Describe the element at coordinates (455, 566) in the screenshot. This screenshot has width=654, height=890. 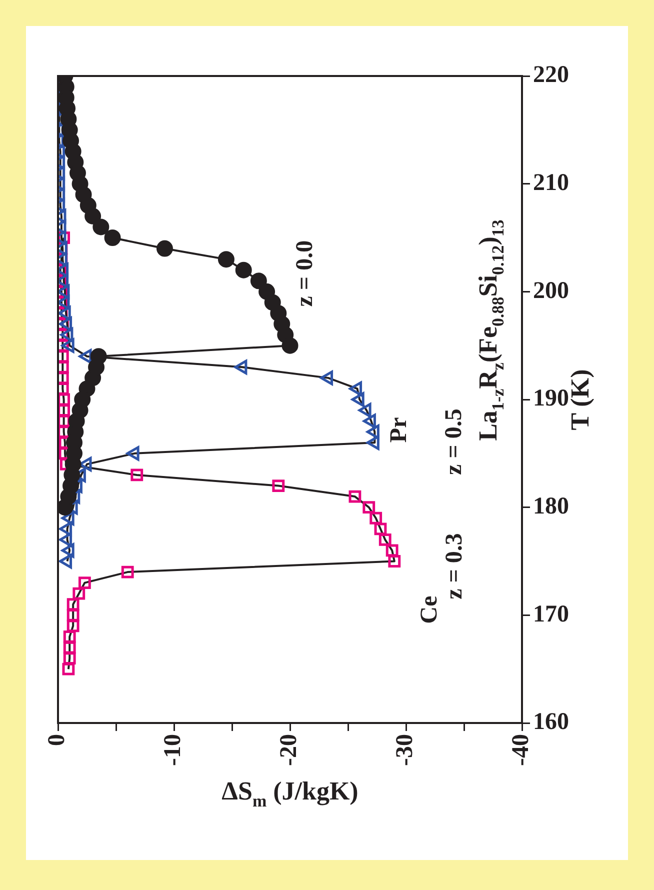
I see `text: z = 0.3` at that location.